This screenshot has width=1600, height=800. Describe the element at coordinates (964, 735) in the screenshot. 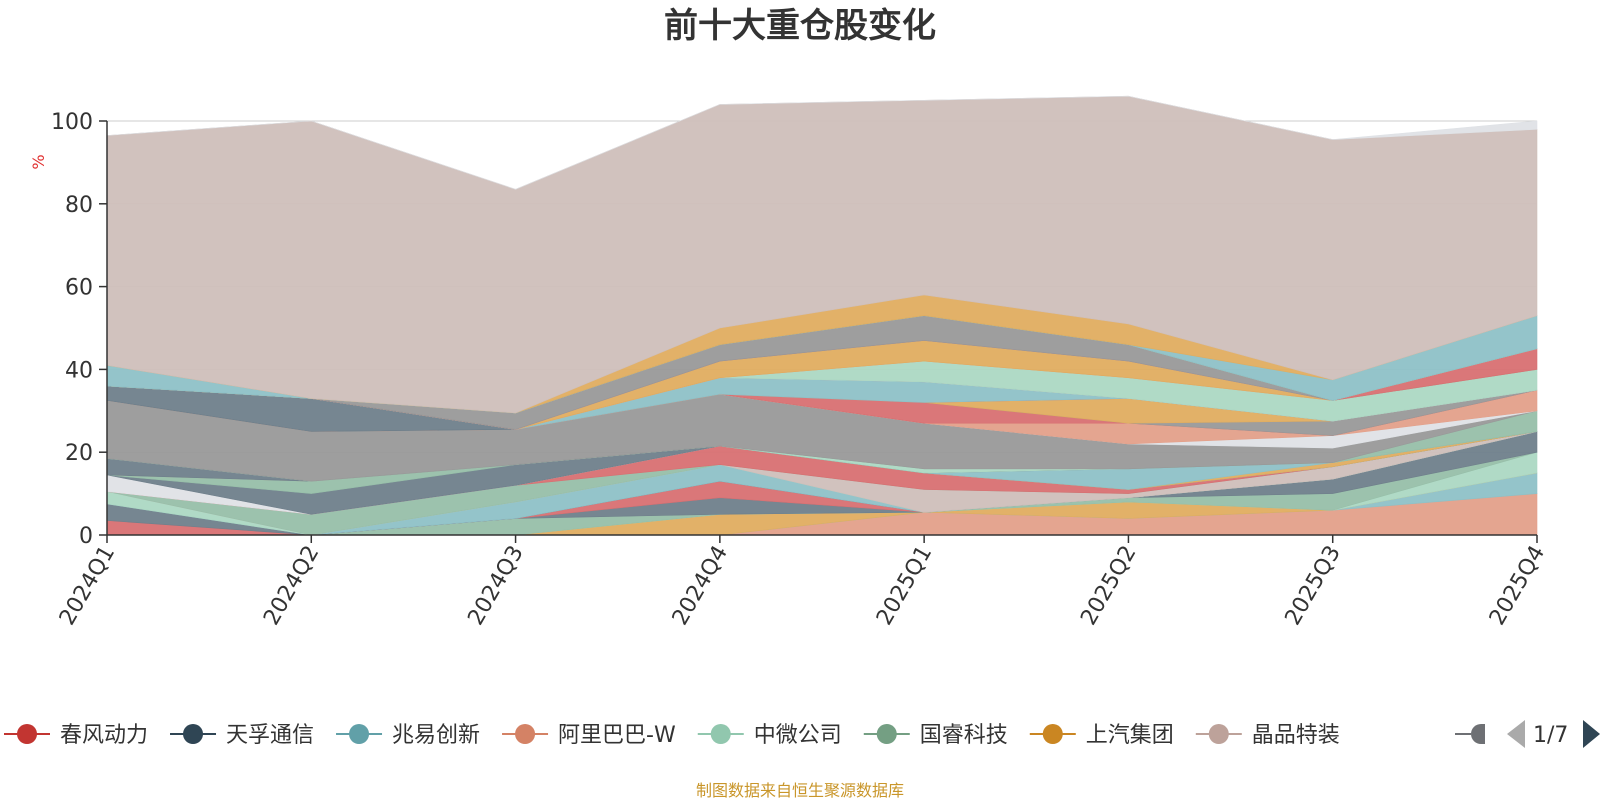

I see `legend-label: 国睿科技` at that location.